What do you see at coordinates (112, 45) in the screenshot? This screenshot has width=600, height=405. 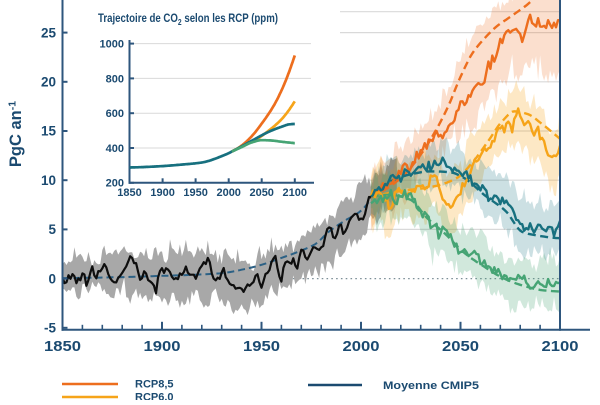 I see `svg-text: 1000` at bounding box center [112, 45].